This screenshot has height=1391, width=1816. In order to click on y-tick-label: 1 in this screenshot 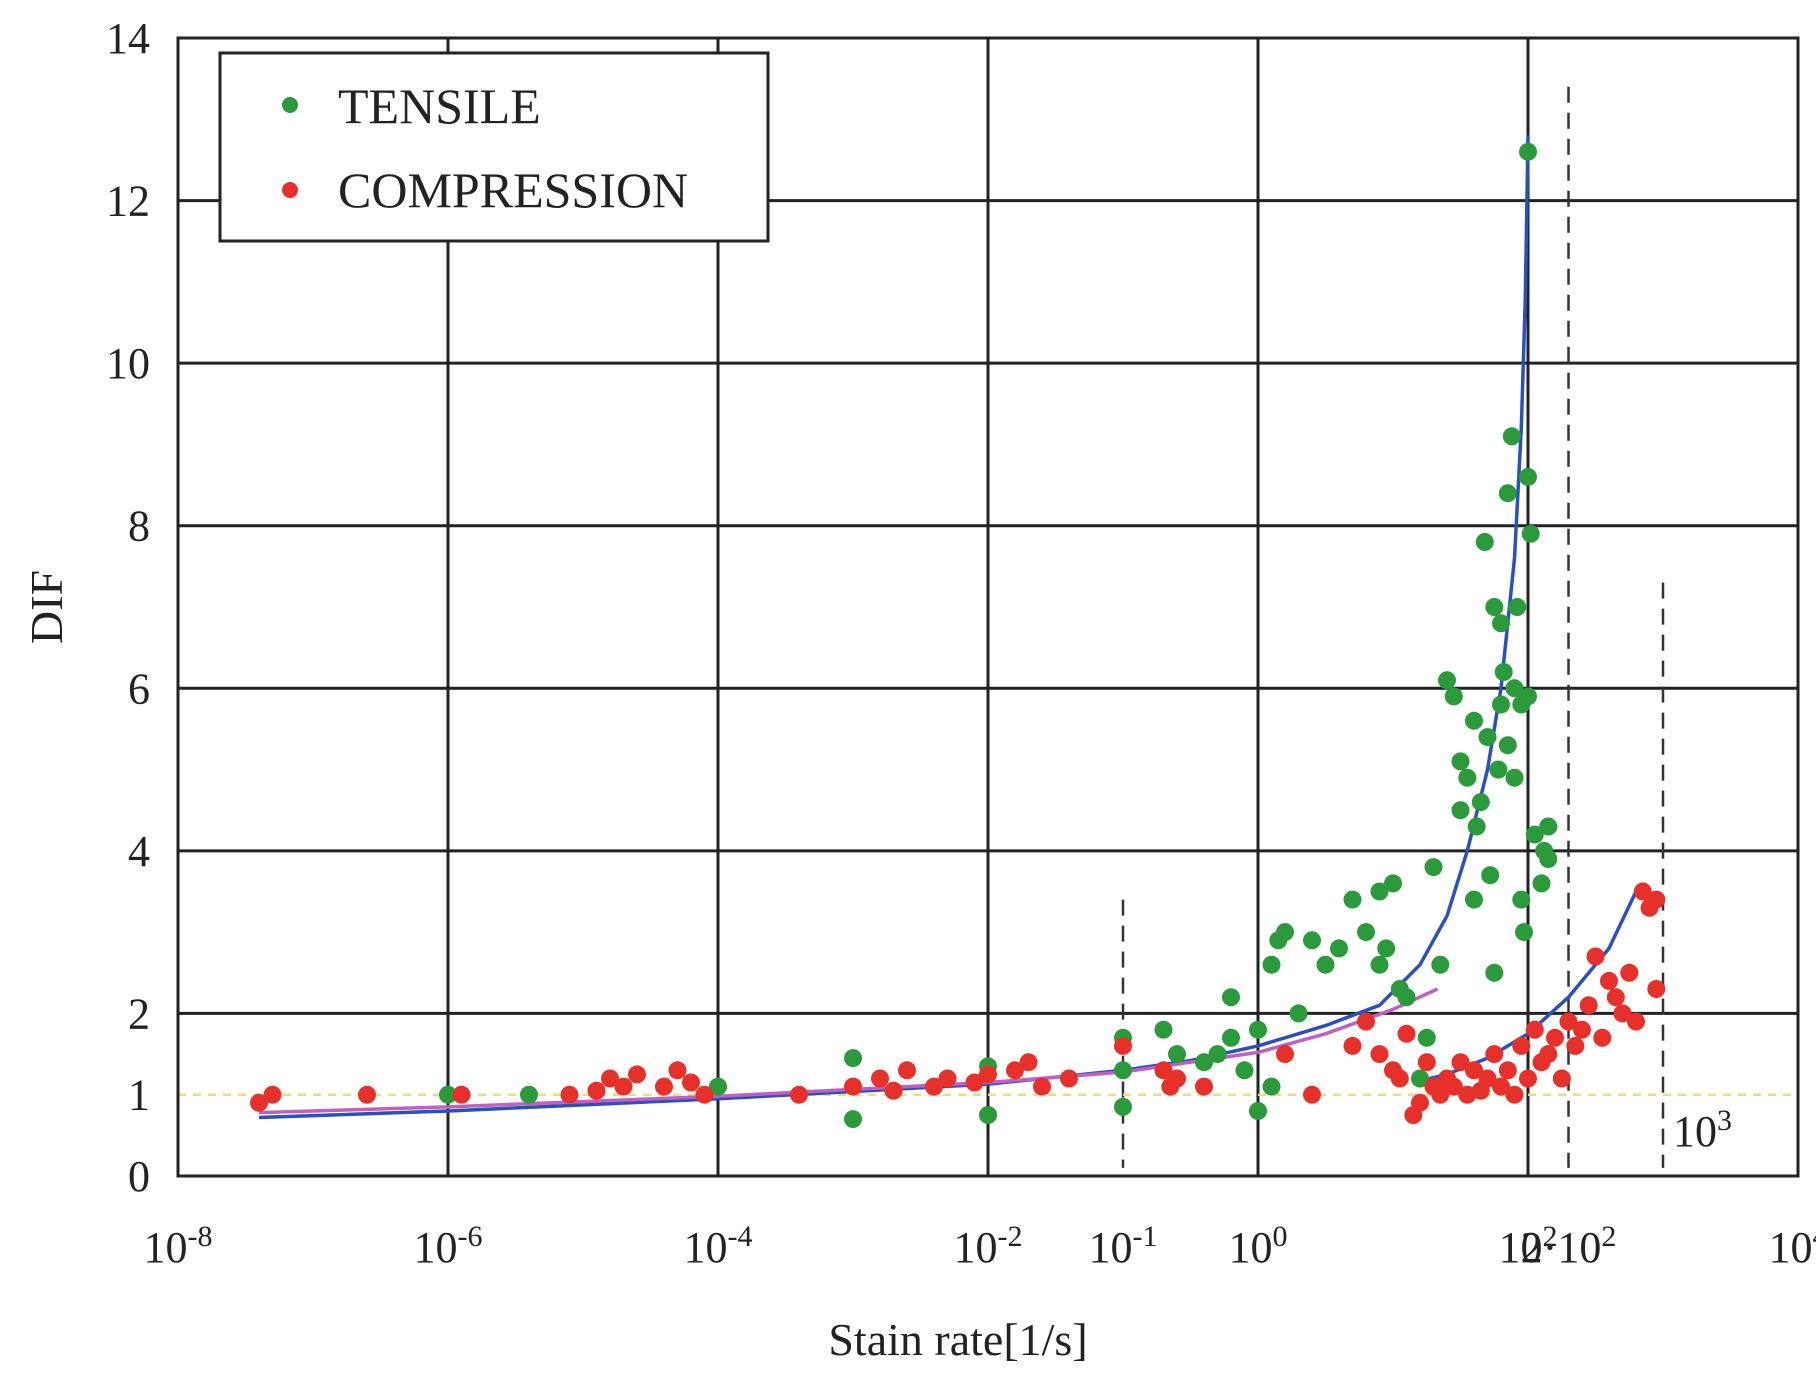, I will do `click(139, 1095)`.